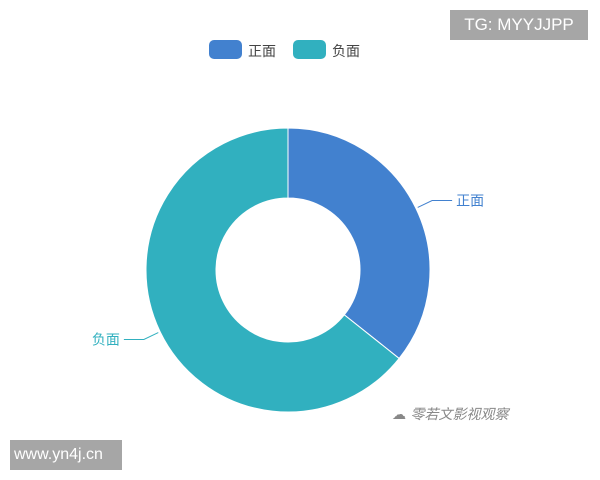  What do you see at coordinates (66, 455) in the screenshot?
I see `url-badge: www.yn4j.cn` at bounding box center [66, 455].